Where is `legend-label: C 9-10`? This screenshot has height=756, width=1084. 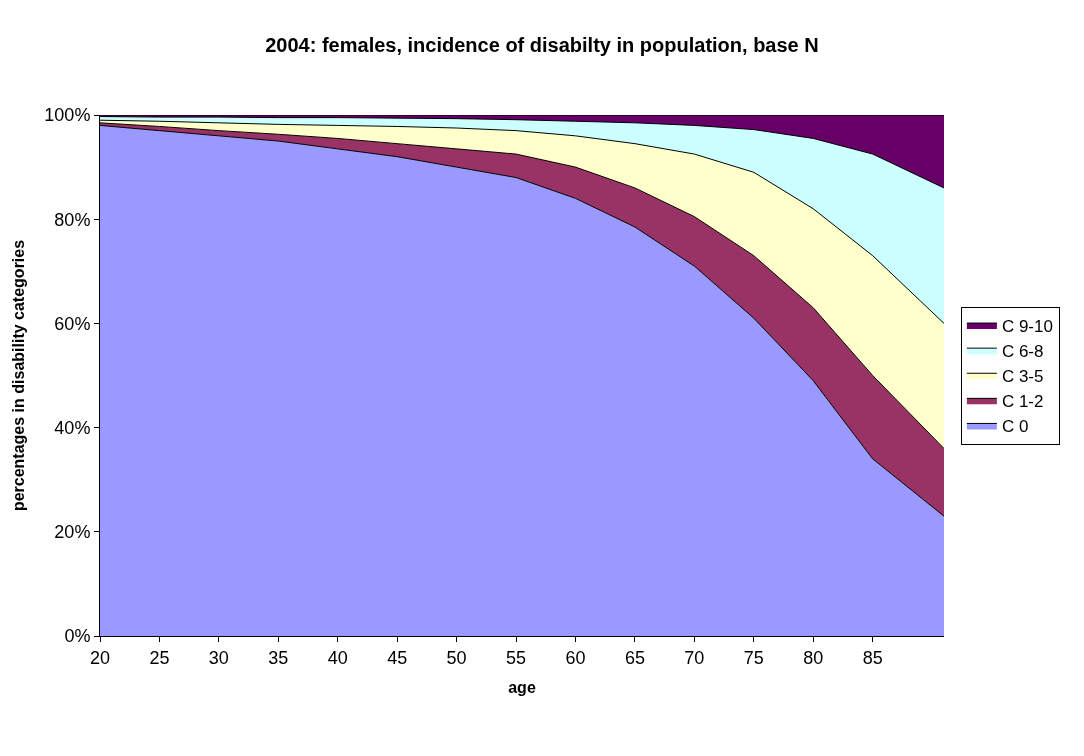 legend-label: C 9-10 is located at coordinates (1027, 326).